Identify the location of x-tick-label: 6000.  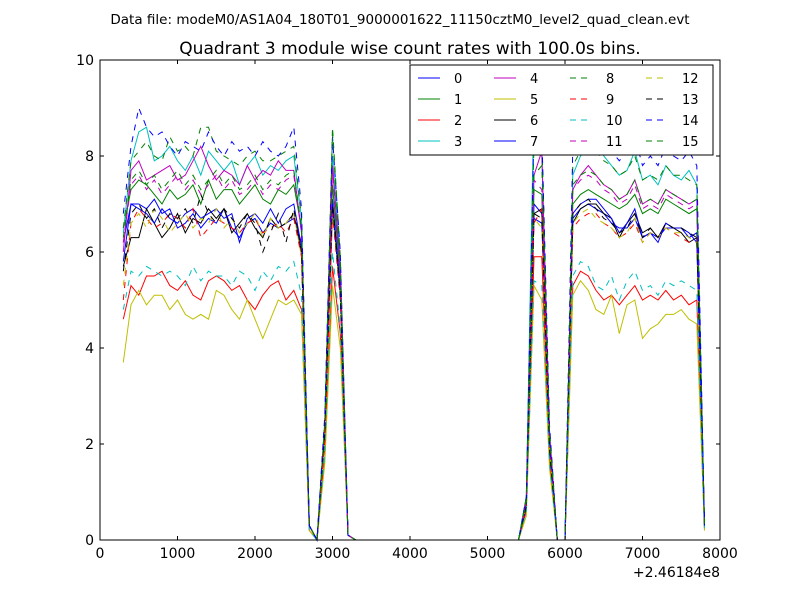
(565, 554).